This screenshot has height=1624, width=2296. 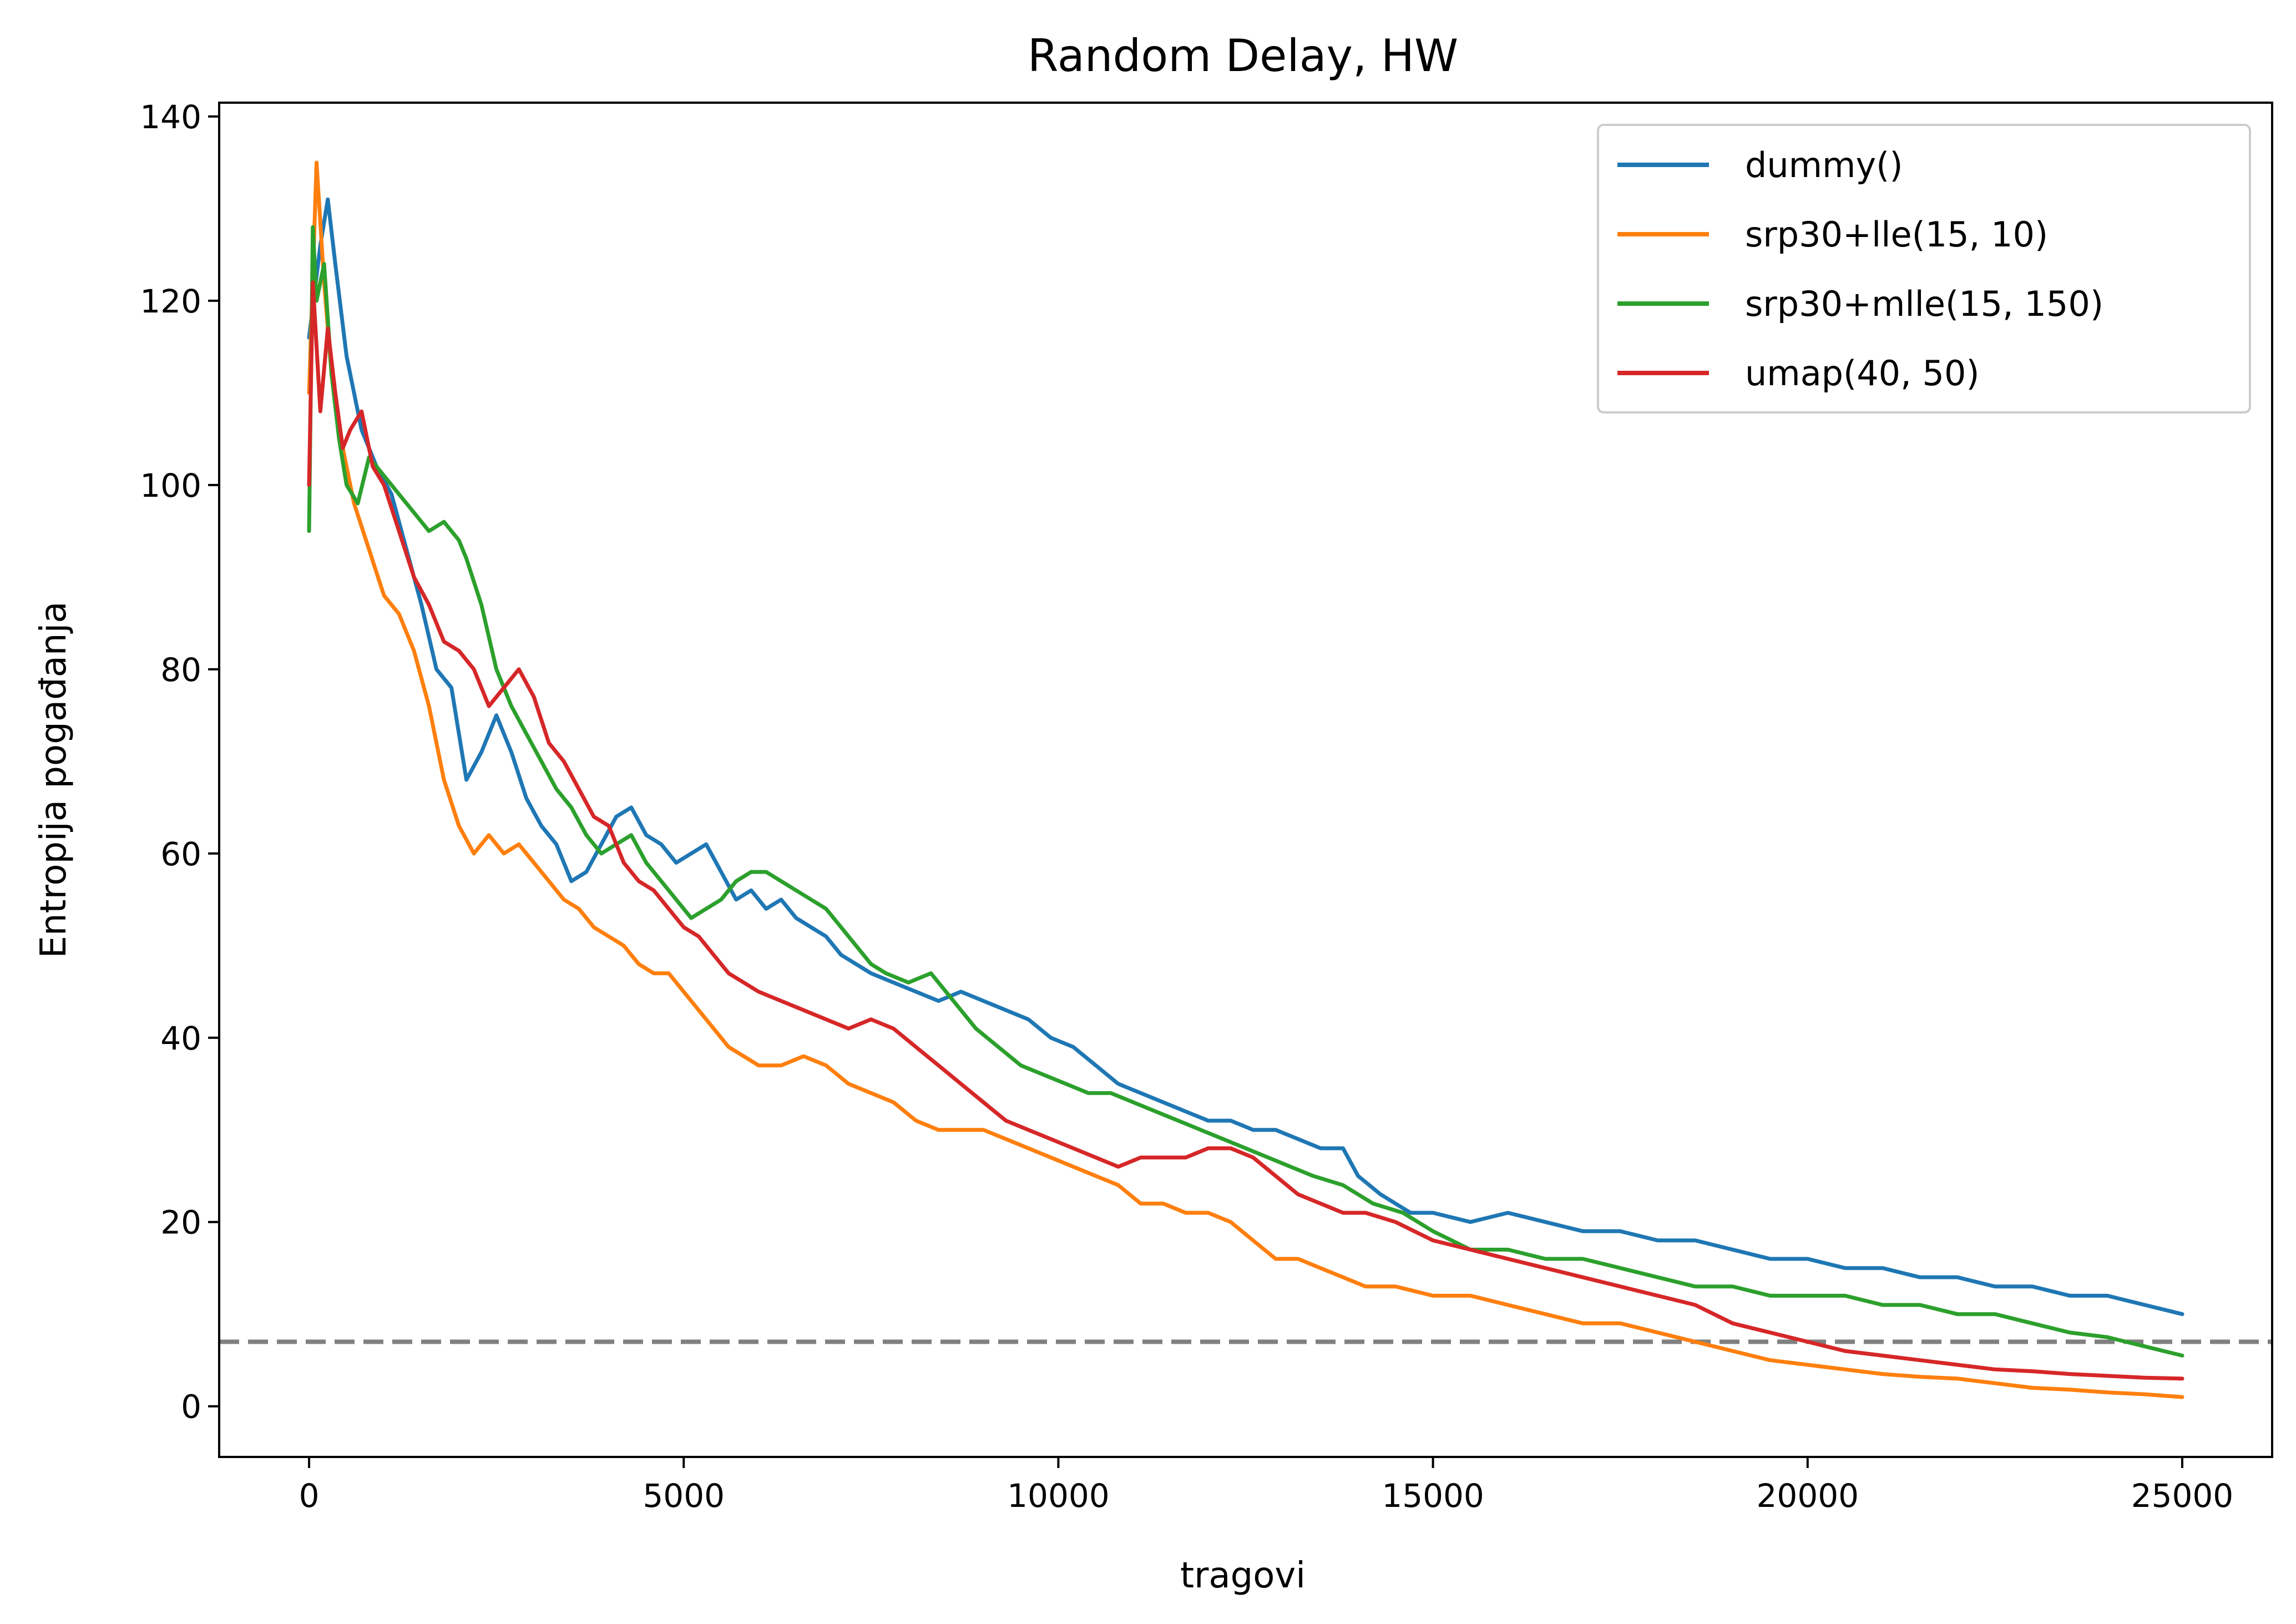 What do you see at coordinates (1267, 1486) in the screenshot?
I see `x-axis: 0 5000 10000 15000 20000 25000` at bounding box center [1267, 1486].